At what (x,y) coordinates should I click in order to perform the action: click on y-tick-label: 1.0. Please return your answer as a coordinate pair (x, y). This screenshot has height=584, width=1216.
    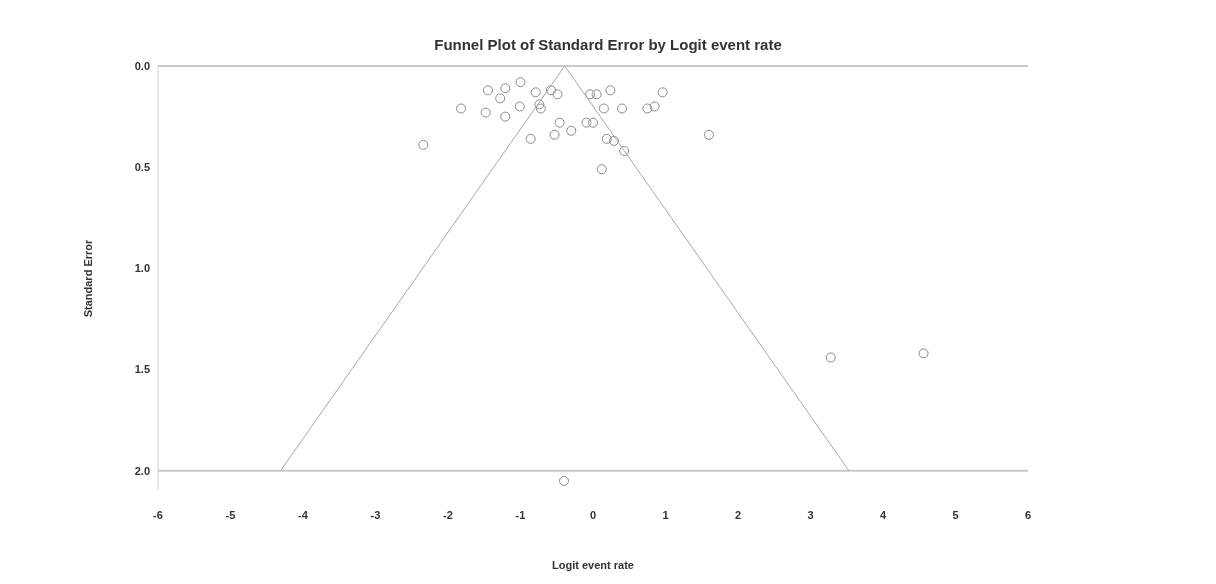
    Looking at the image, I should click on (142, 268).